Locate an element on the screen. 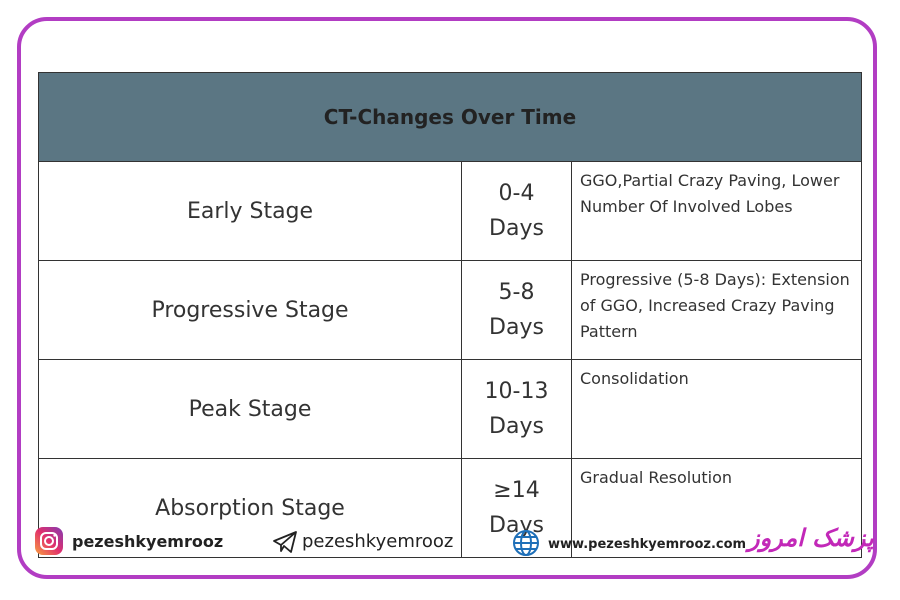  web-icon is located at coordinates (526, 543).